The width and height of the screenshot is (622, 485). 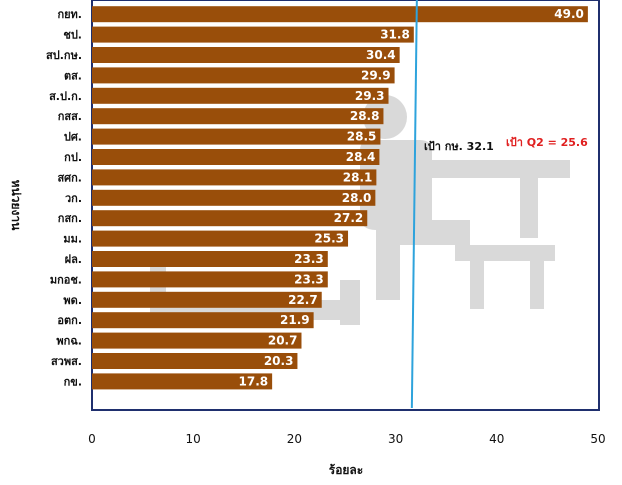 I want to click on data-label: 28.4, so click(x=361, y=157).